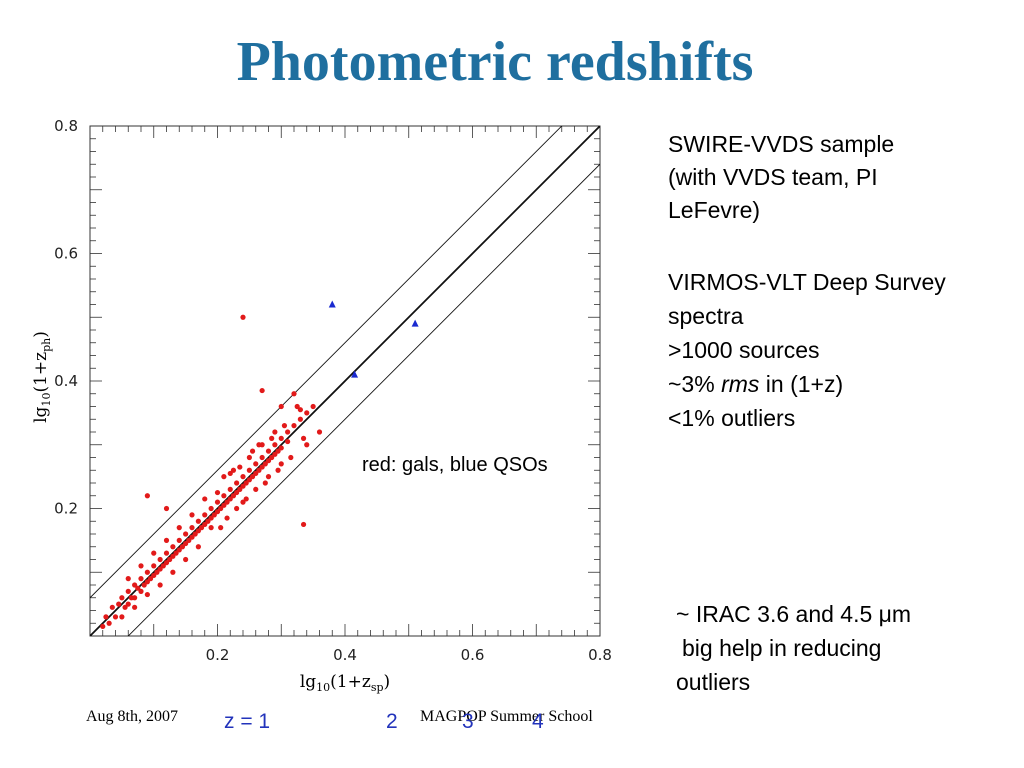 This screenshot has height=768, width=1024. I want to click on survey-line-3: >1000 sources, so click(744, 350).